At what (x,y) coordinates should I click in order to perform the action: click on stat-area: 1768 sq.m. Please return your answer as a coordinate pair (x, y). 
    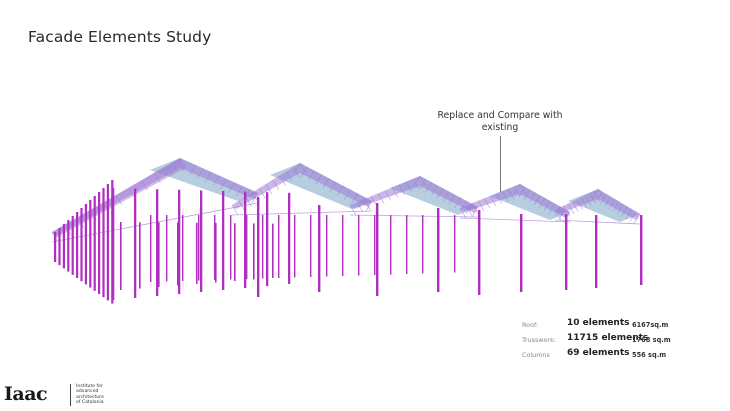
    Looking at the image, I should click on (651, 340).